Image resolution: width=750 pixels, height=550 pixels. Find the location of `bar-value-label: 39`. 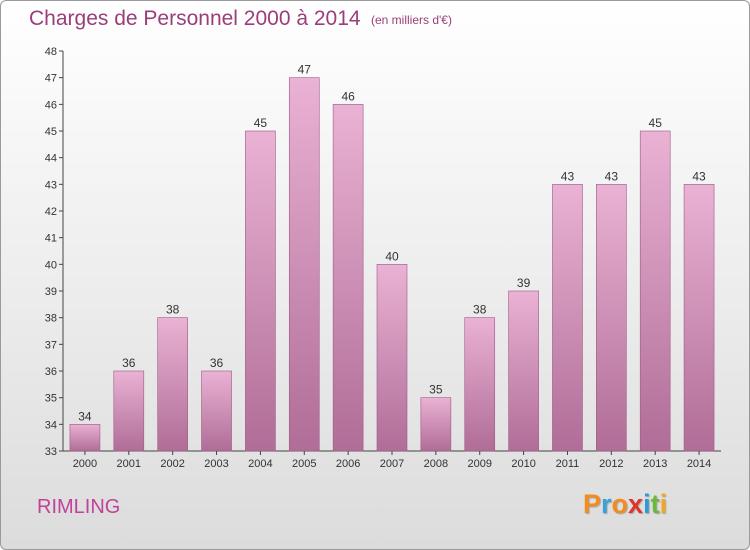

bar-value-label: 39 is located at coordinates (524, 283).